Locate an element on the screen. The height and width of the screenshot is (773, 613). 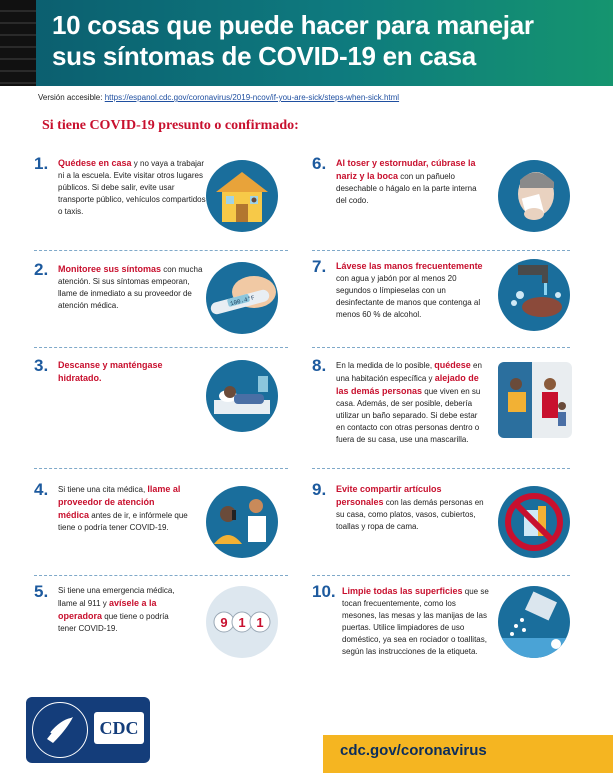
footer-bar is located at coordinates (468, 754).